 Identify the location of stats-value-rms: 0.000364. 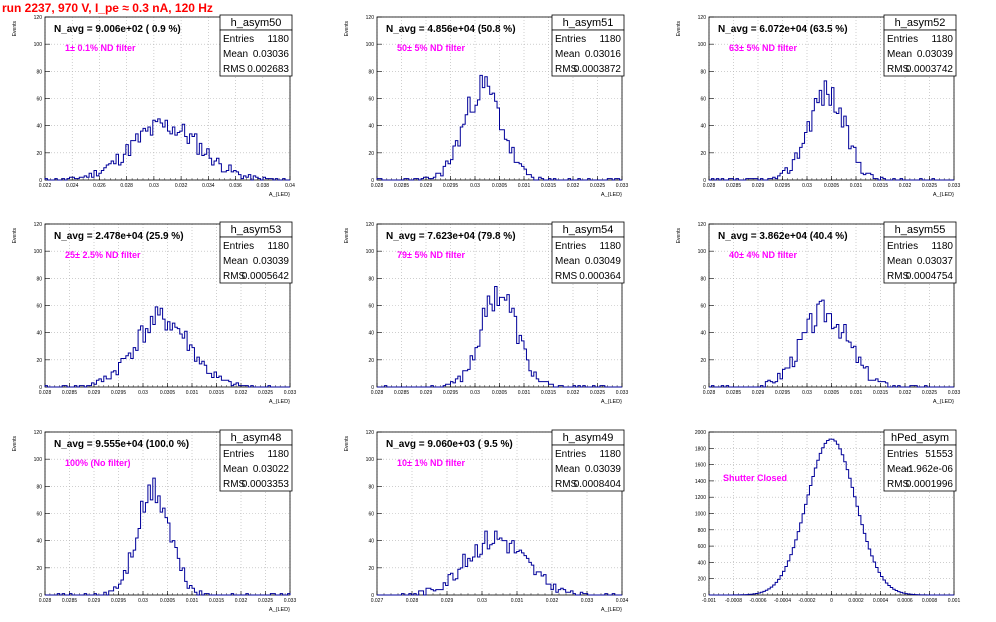
(600, 276).